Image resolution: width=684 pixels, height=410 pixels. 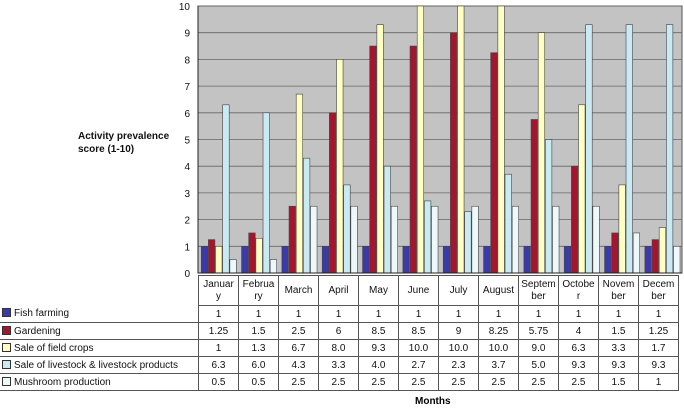 I want to click on y-tick-label: 6, so click(x=187, y=114).